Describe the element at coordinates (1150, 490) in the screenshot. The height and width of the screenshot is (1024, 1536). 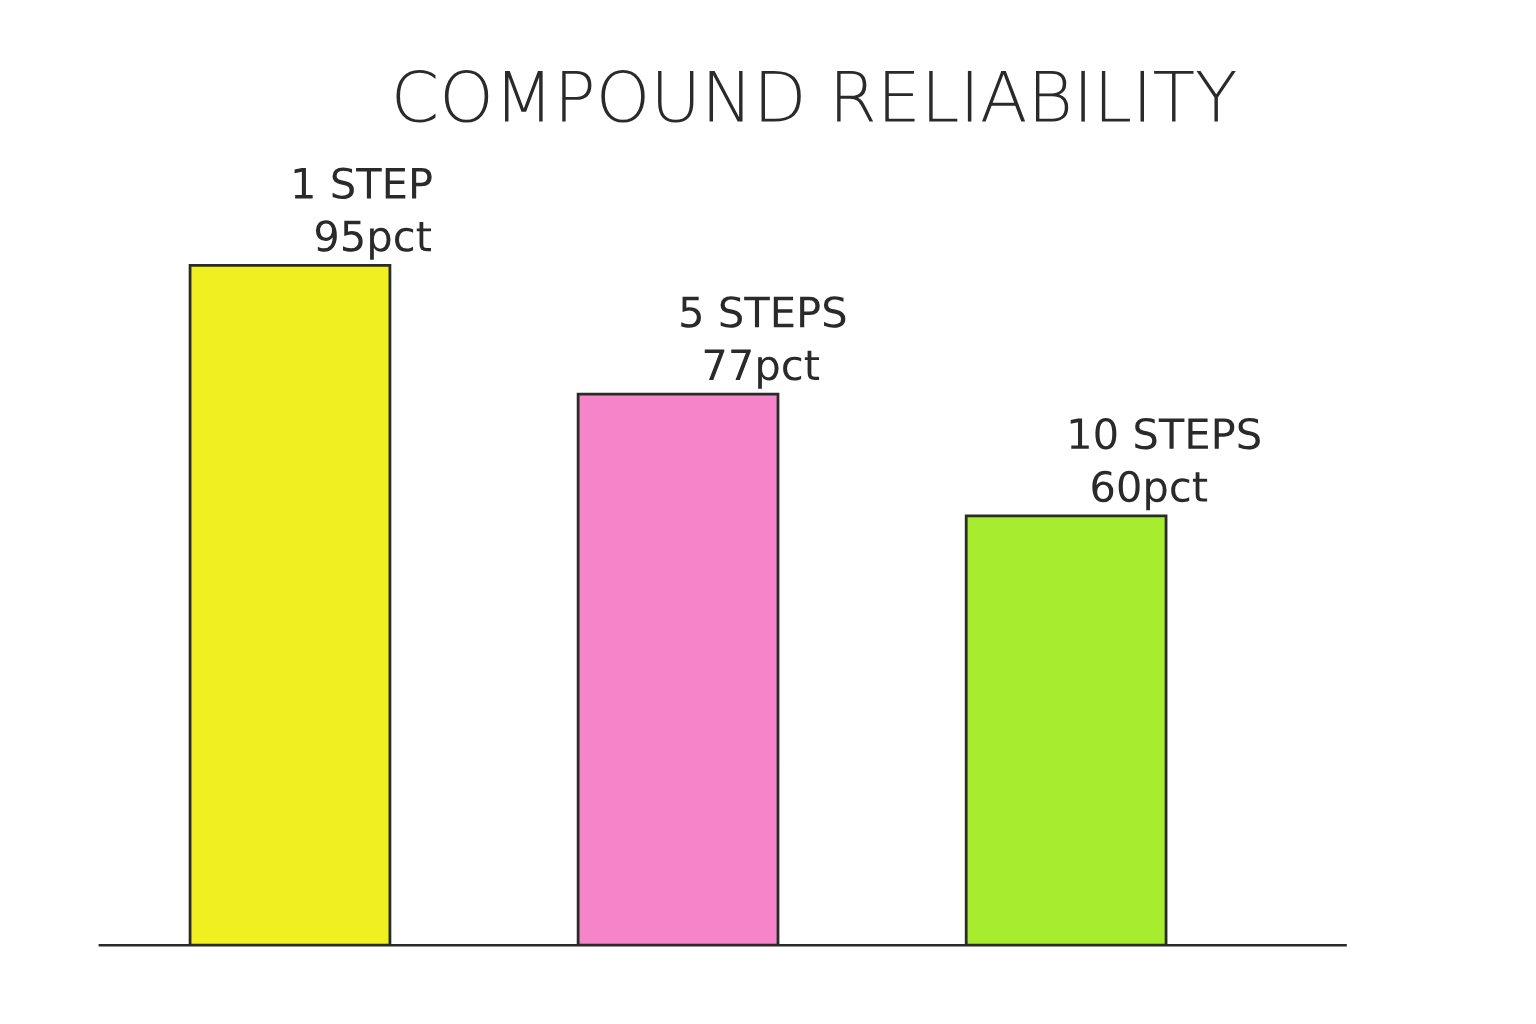
I see `data-label: 60pct` at that location.